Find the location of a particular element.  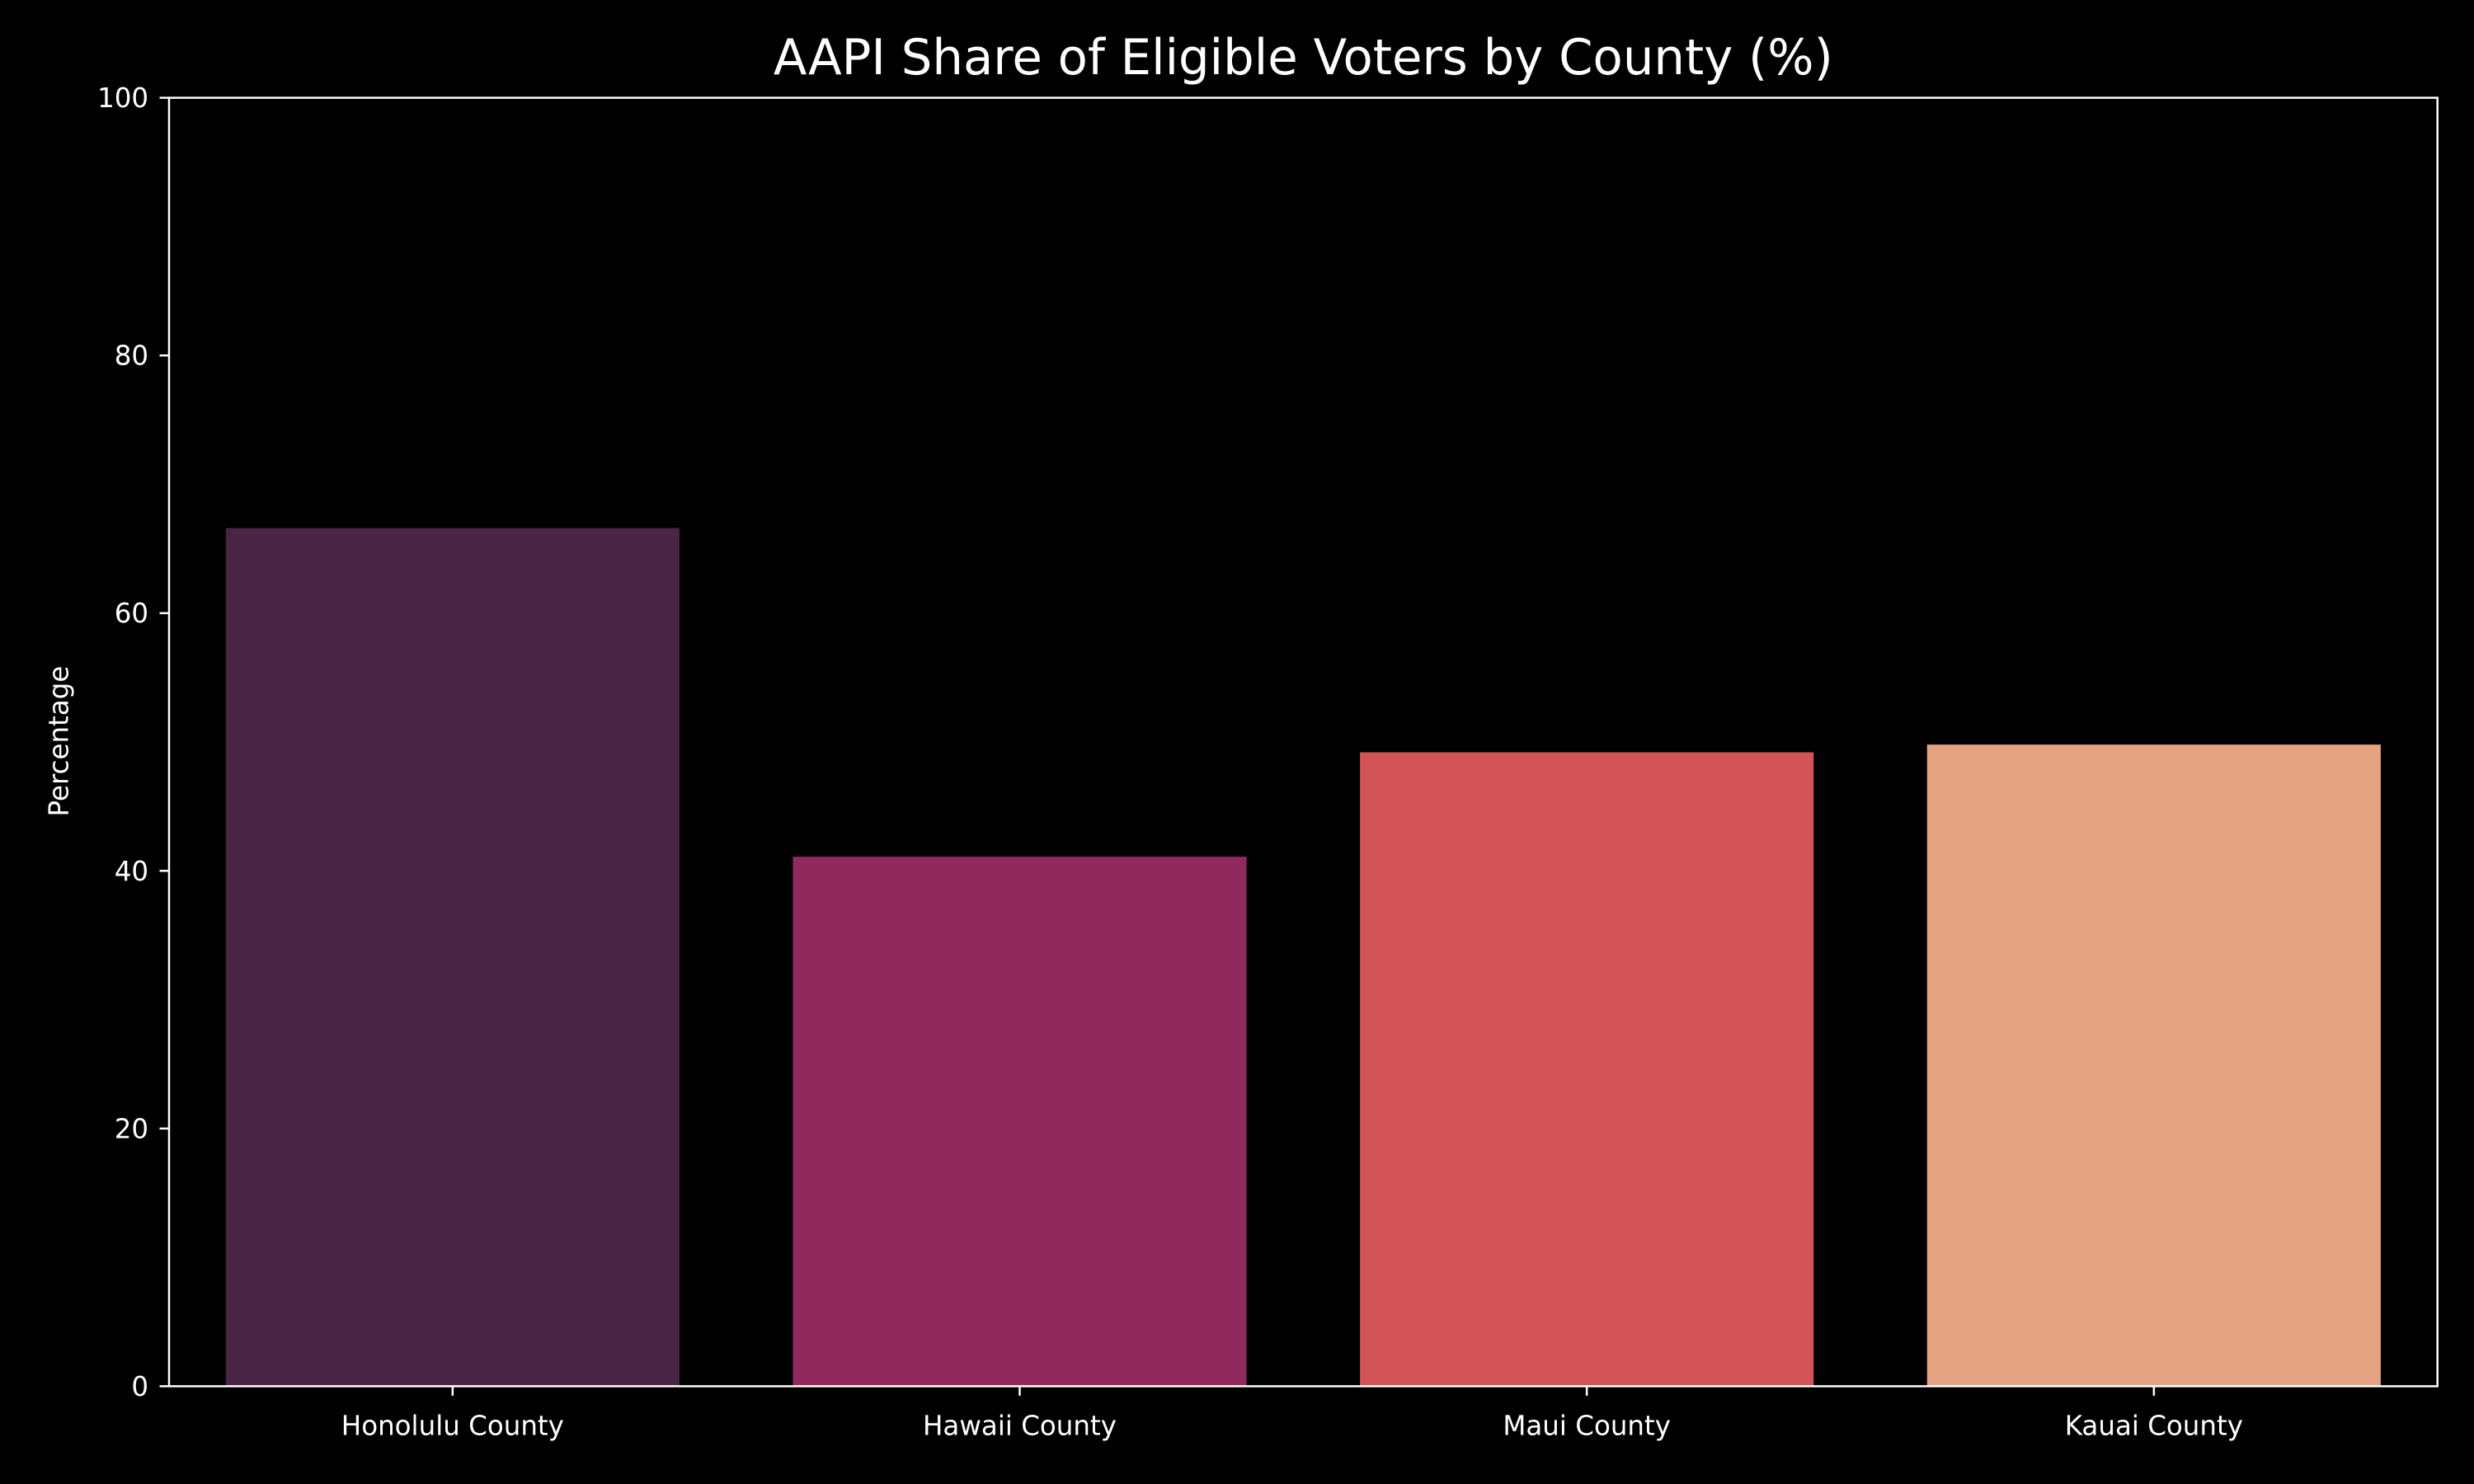

y-axis-label: Percentage is located at coordinates (59, 741).